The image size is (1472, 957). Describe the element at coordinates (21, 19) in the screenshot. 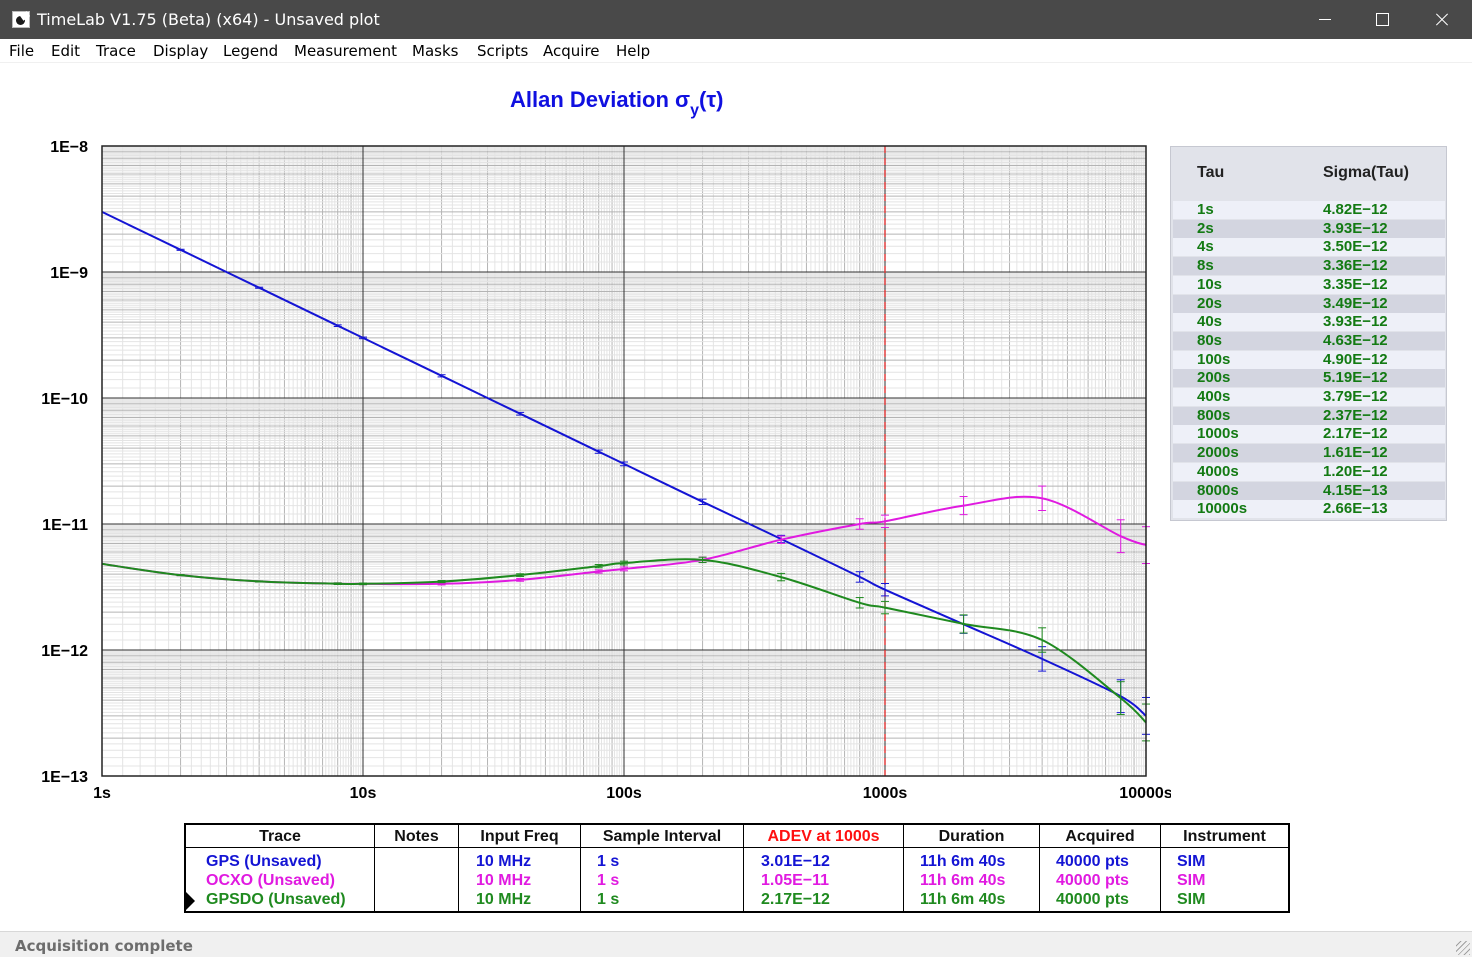

I see `timelab-app-icon` at that location.